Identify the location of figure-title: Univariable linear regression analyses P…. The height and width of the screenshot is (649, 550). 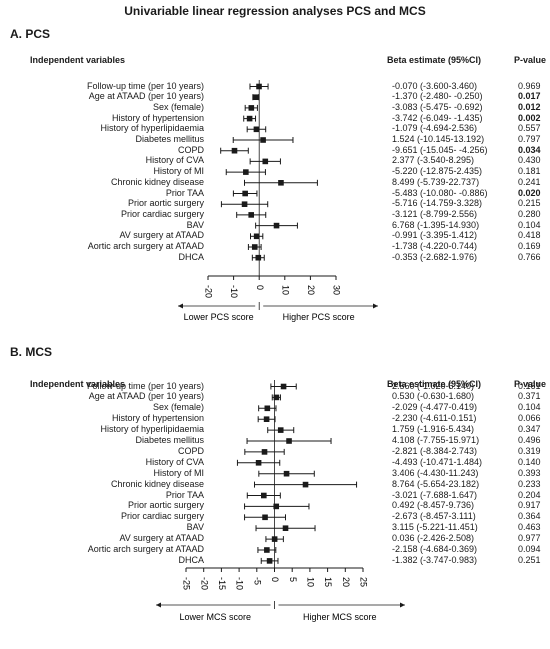
(275, 11).